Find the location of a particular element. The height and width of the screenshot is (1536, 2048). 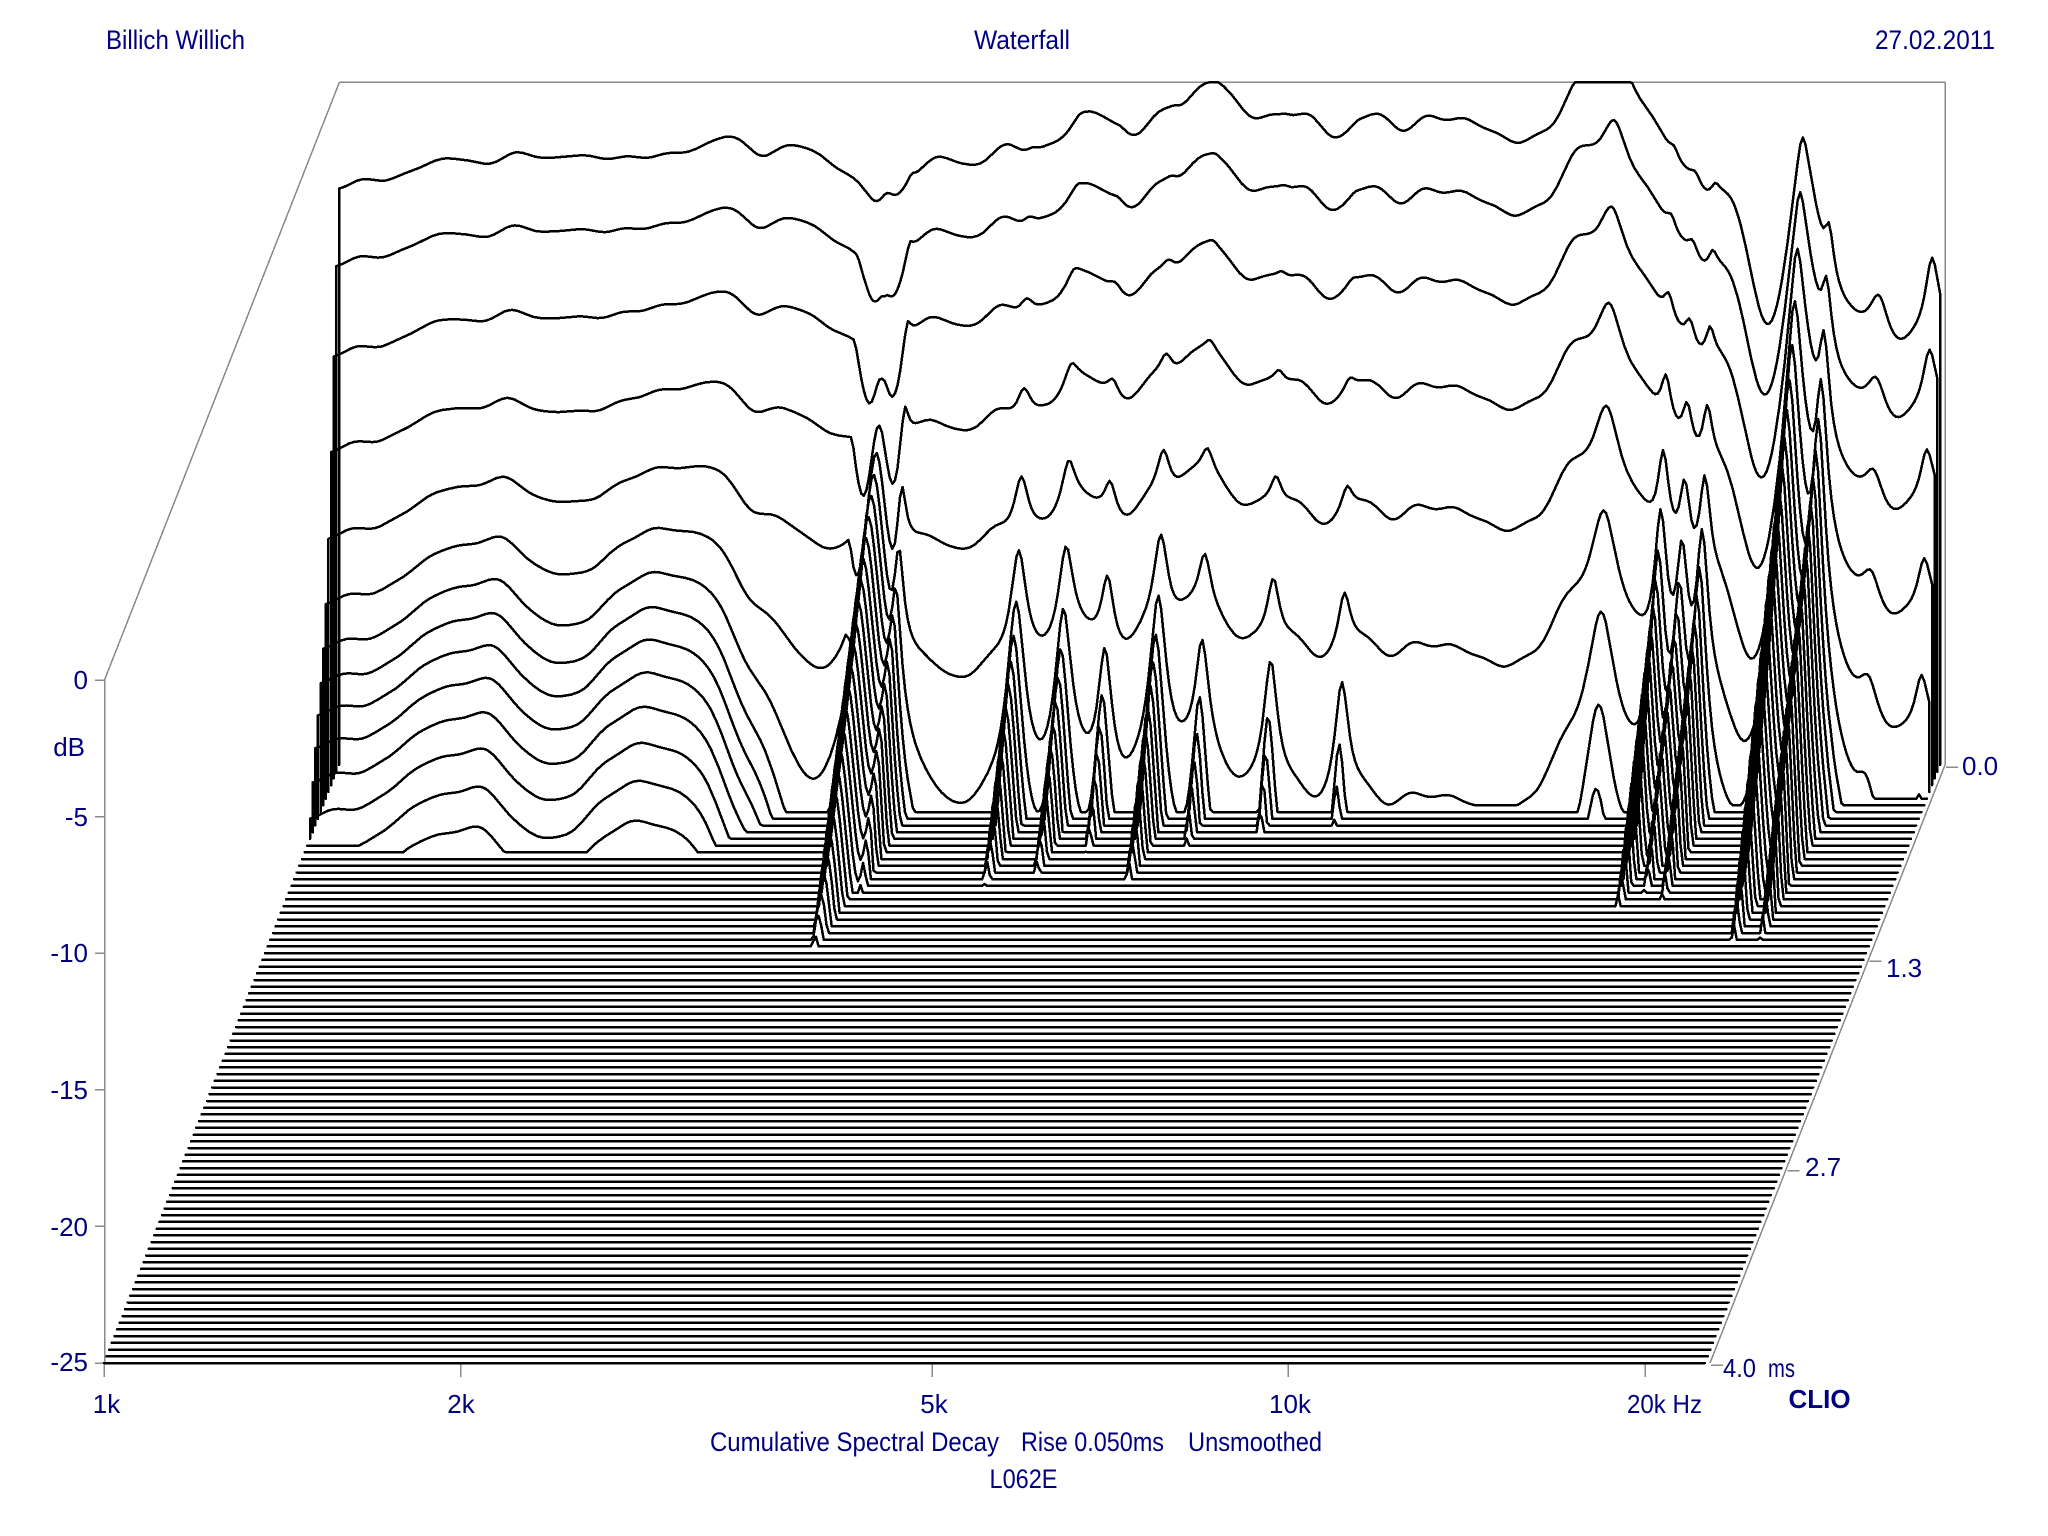

svg-text: 5k is located at coordinates (934, 1404).